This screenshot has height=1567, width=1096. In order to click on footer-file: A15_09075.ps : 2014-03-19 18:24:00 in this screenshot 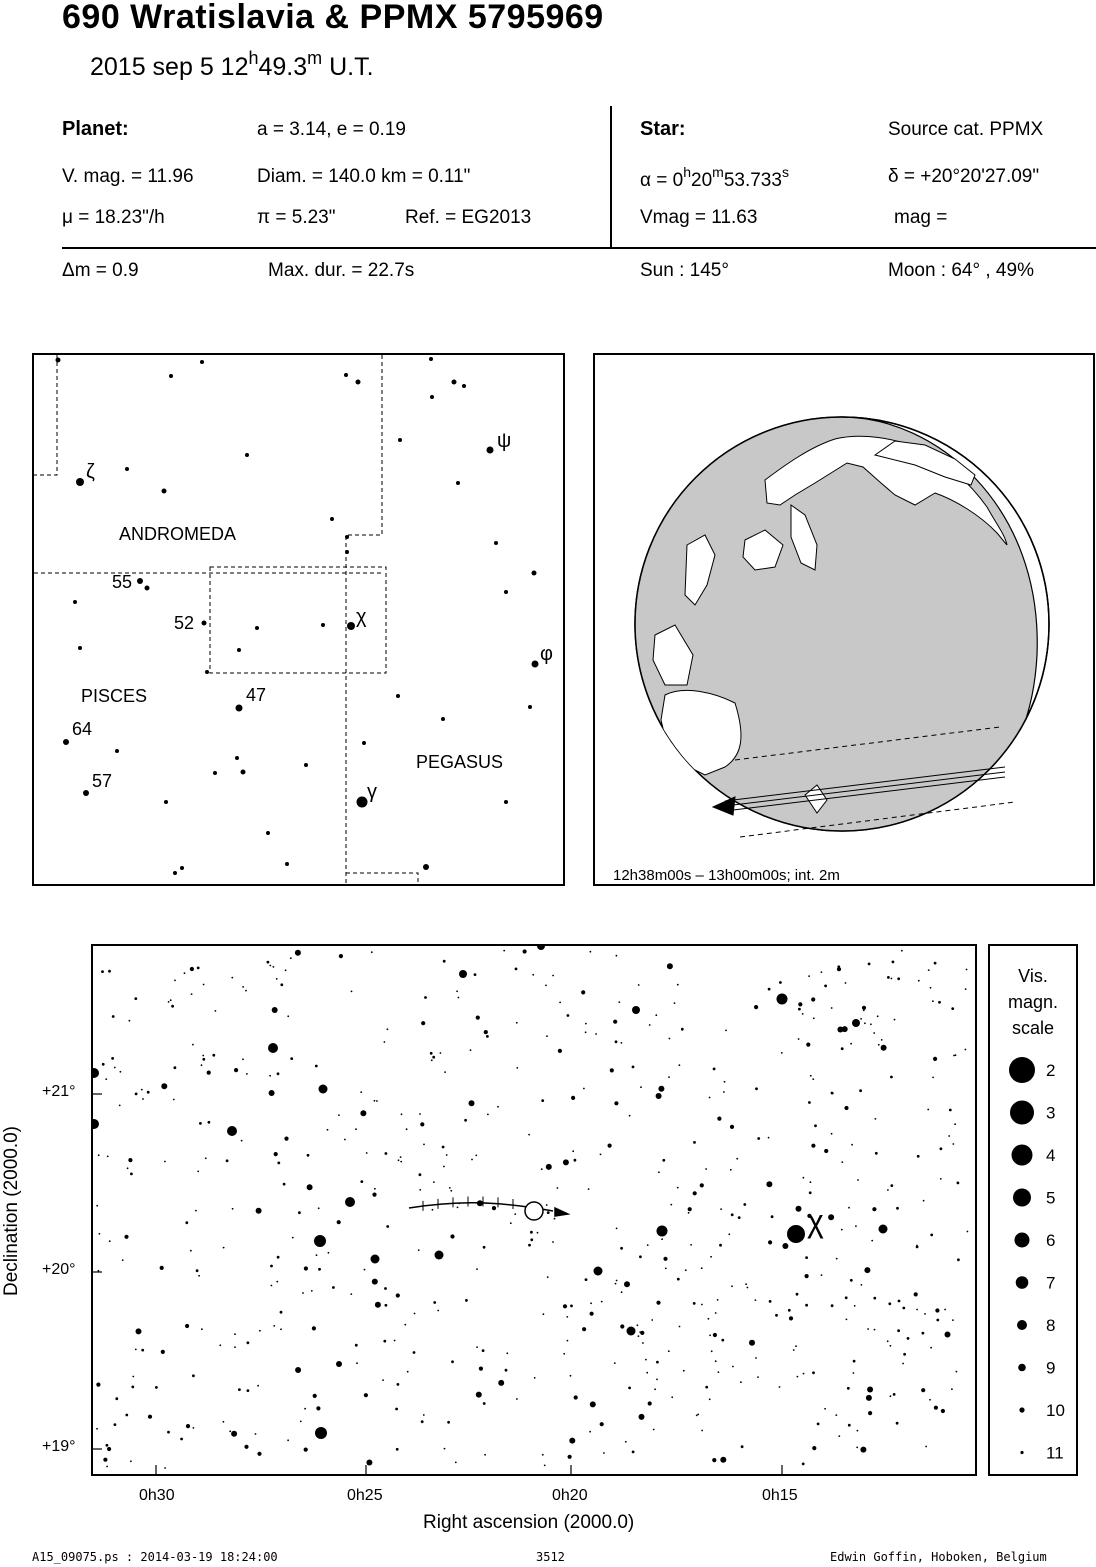, I will do `click(155, 1557)`.